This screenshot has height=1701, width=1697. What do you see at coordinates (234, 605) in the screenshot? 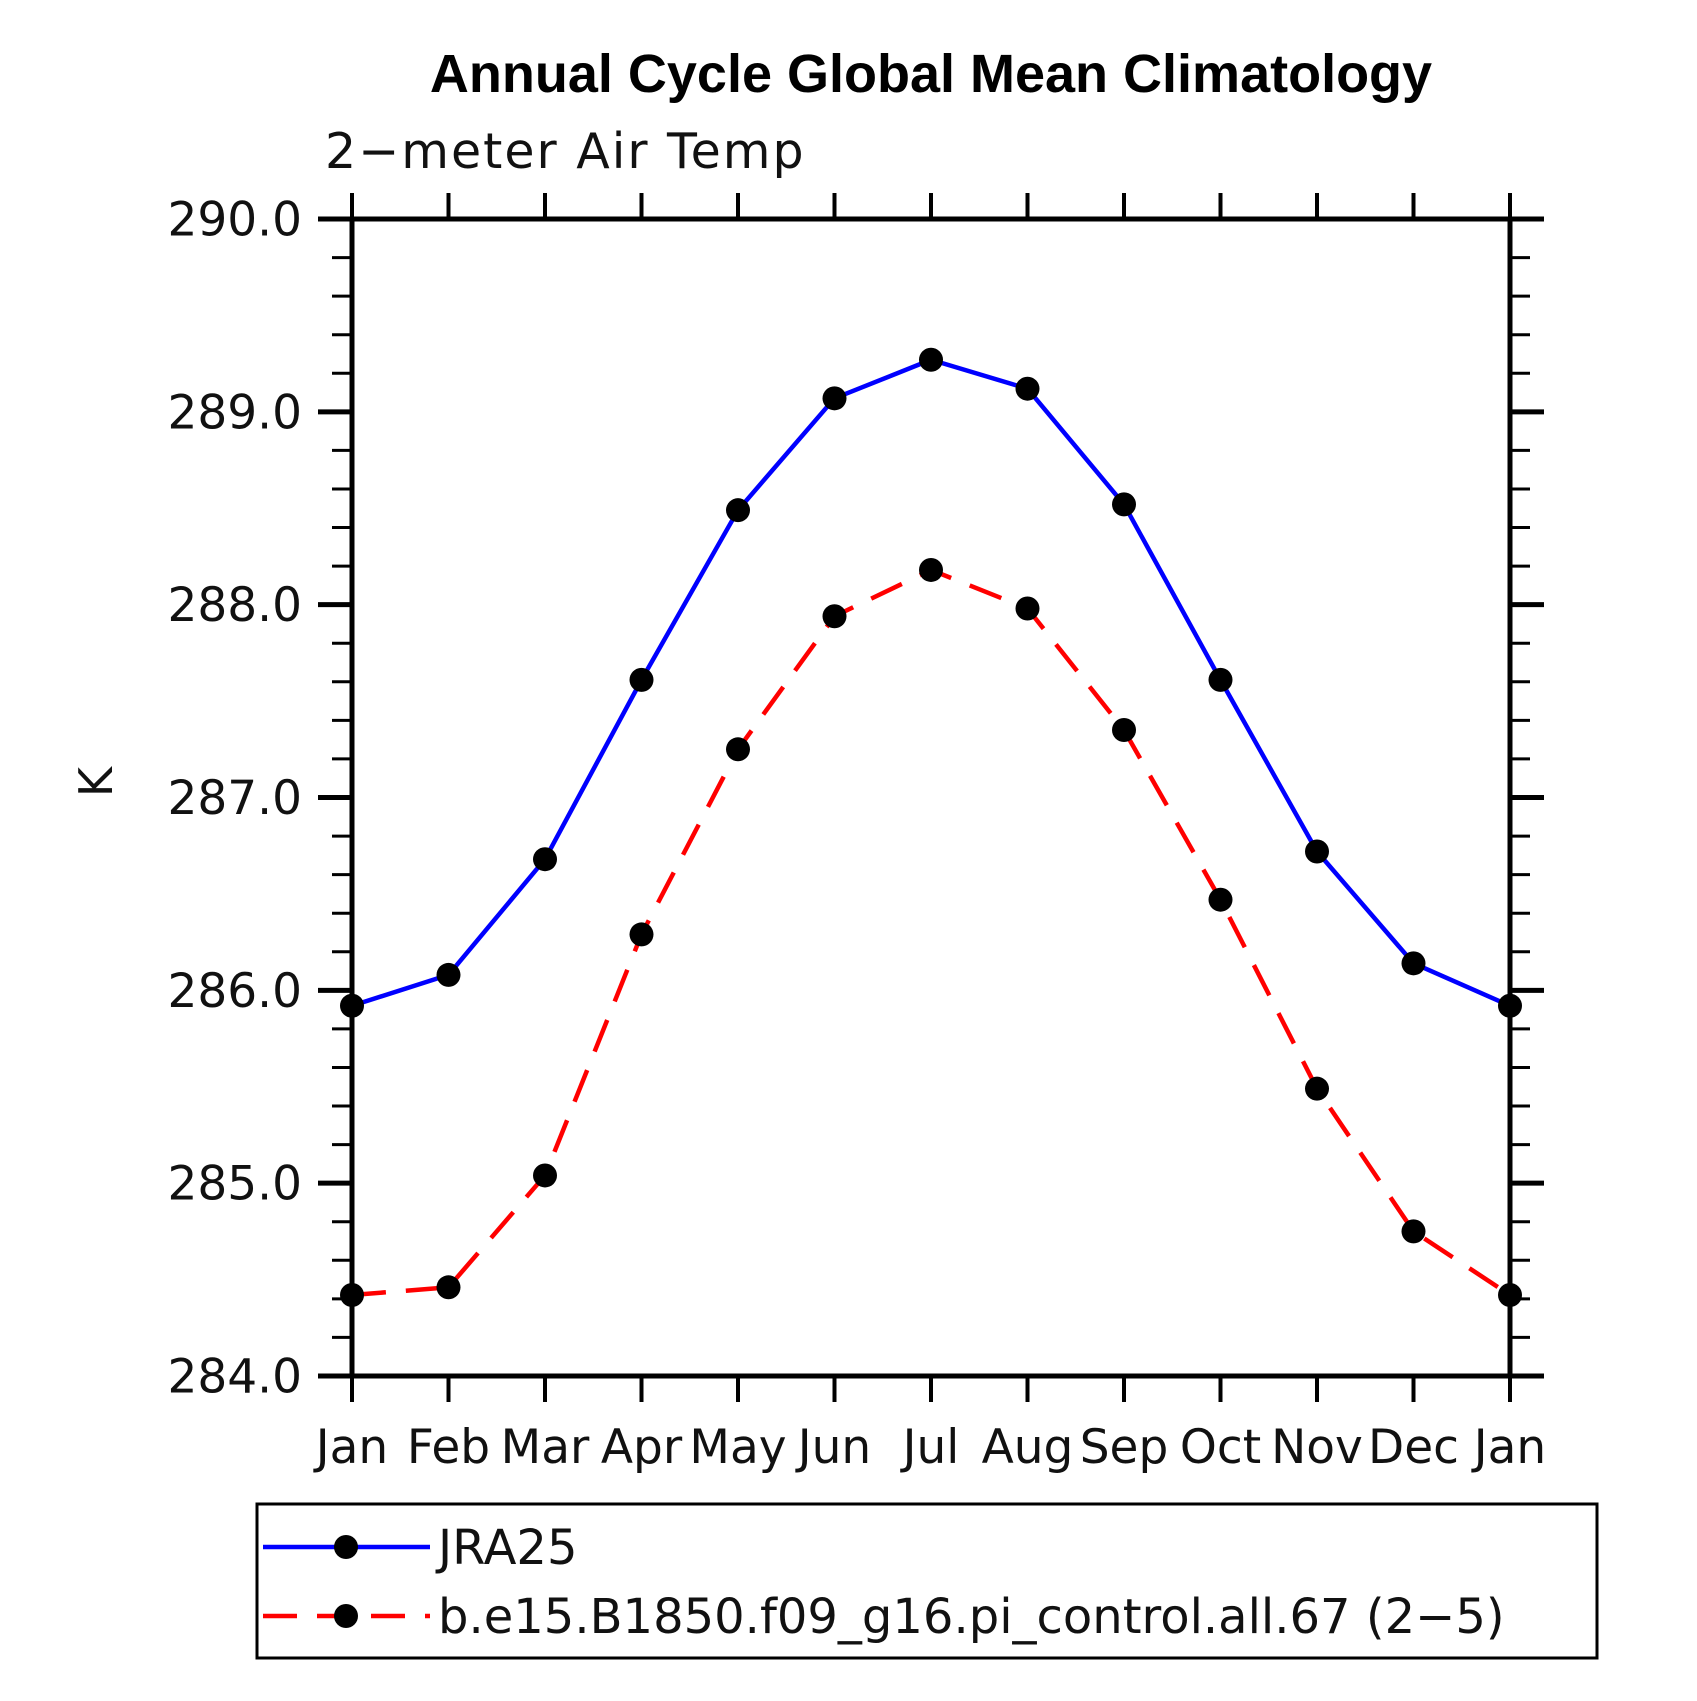
I see `y-tick-label: 288.0` at bounding box center [234, 605].